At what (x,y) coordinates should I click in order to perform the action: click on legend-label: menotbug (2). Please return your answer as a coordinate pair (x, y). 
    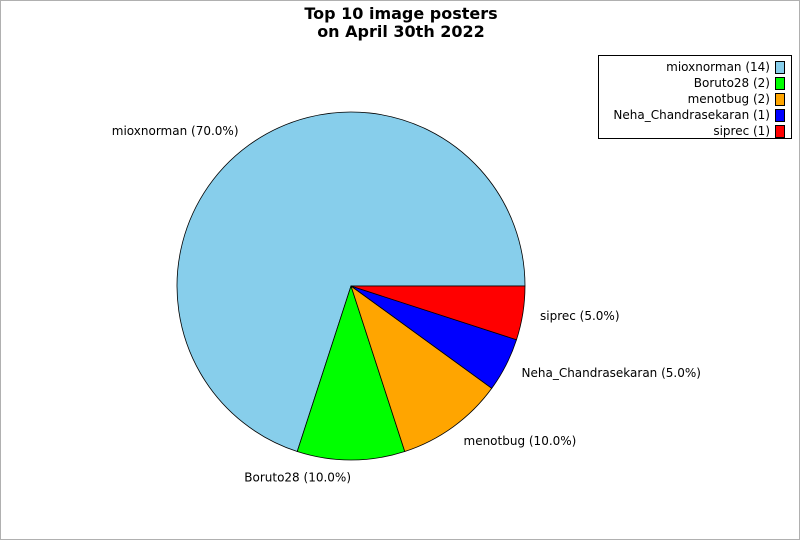
    Looking at the image, I should click on (728, 99).